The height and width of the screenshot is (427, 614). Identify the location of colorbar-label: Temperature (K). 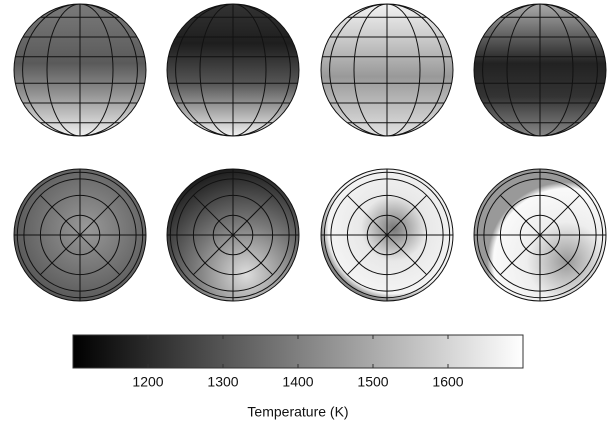
(297, 412).